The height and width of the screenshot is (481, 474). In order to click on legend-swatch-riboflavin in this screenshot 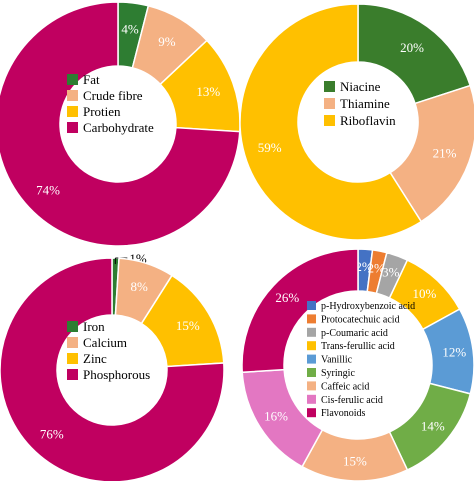, I will do `click(329, 120)`.